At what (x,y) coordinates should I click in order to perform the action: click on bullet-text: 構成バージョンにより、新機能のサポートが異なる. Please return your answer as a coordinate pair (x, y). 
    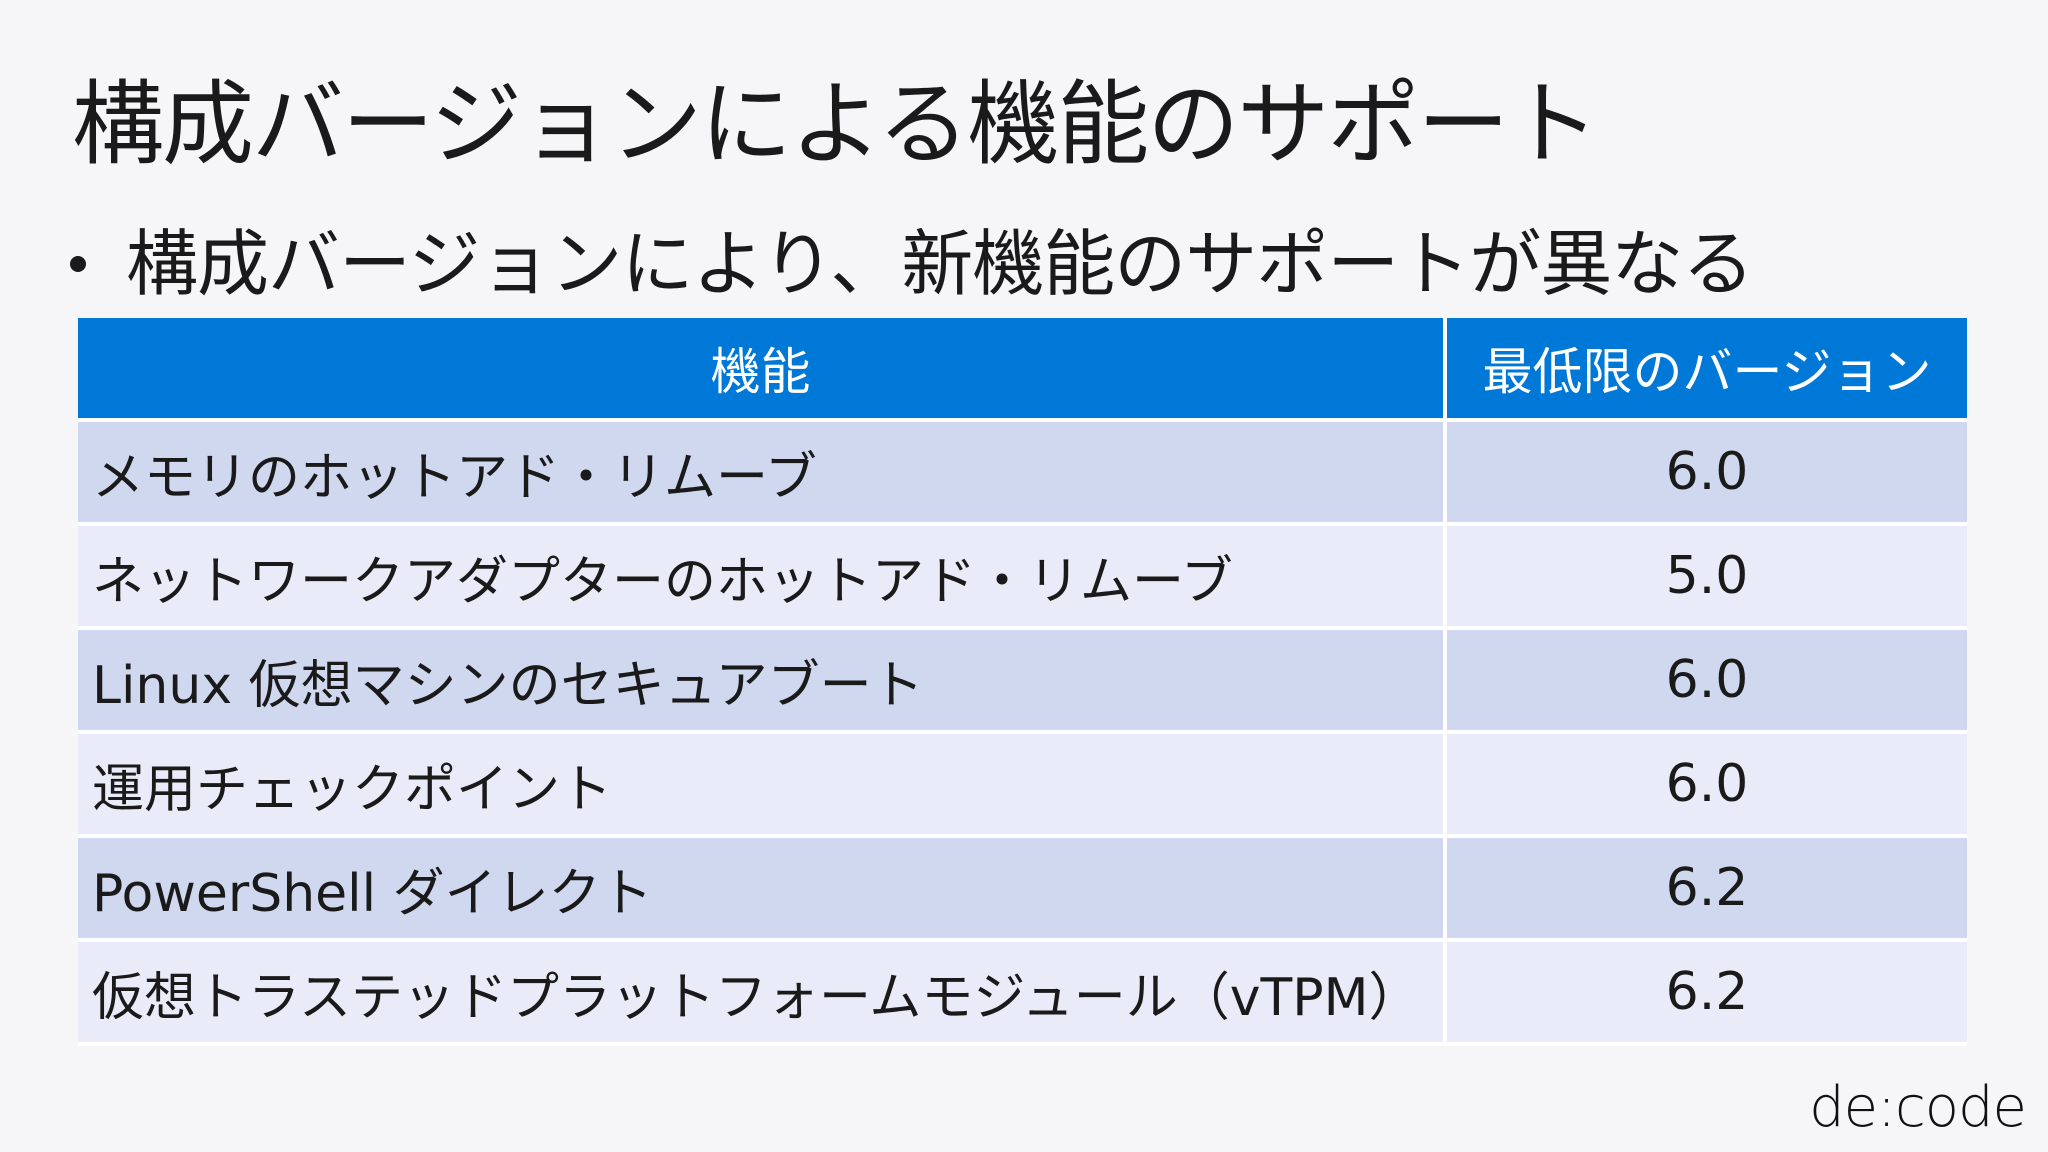
    Looking at the image, I should click on (940, 264).